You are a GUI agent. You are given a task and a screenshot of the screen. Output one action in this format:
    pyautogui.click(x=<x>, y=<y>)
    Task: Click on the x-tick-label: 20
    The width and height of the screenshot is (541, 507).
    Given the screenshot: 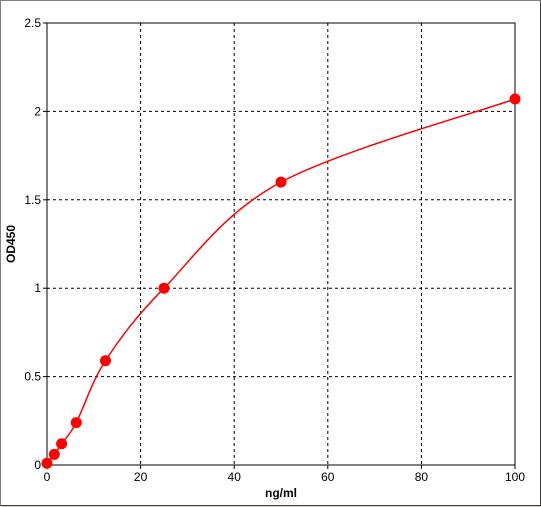 What is the action you would take?
    pyautogui.click(x=141, y=477)
    